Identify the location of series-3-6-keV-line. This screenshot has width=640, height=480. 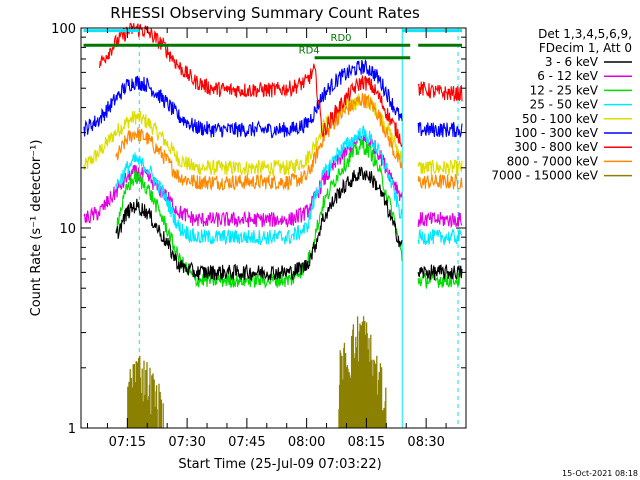
(289, 223).